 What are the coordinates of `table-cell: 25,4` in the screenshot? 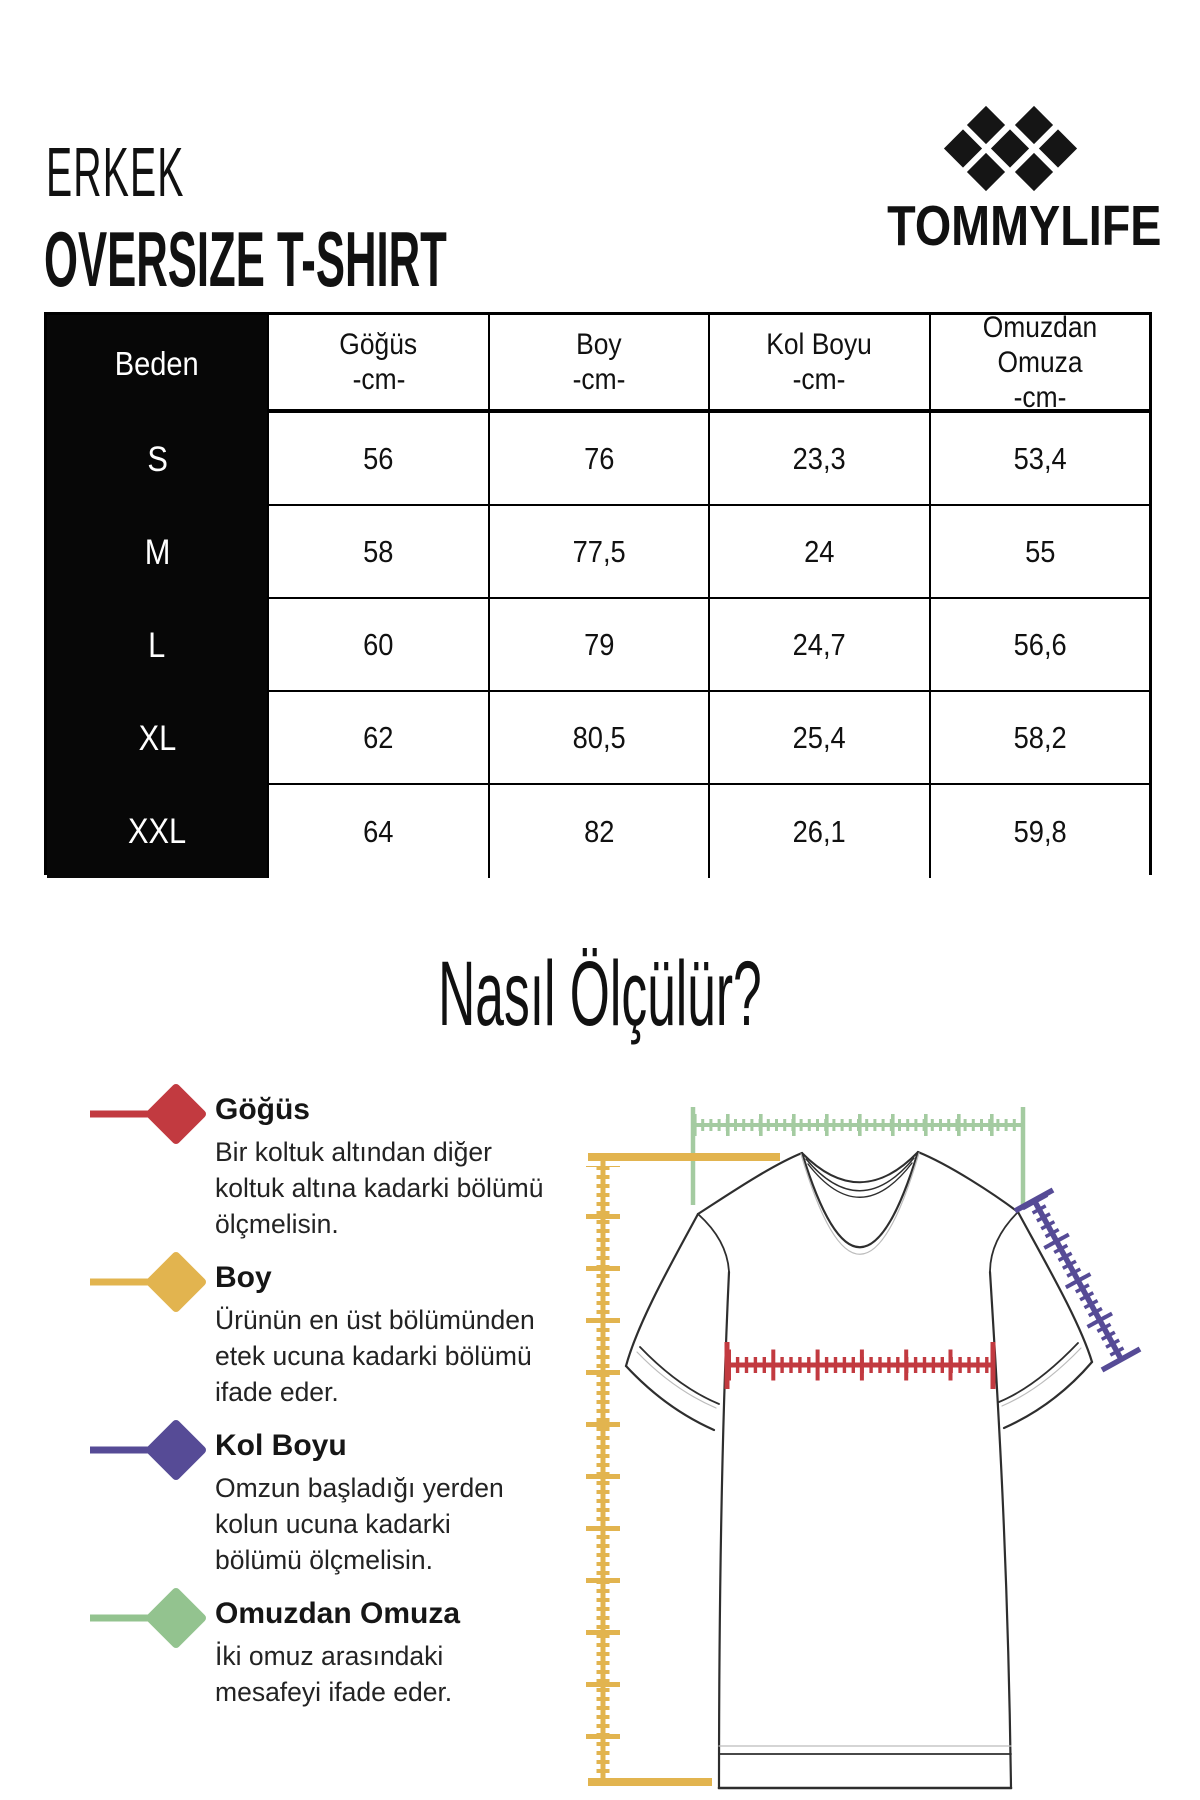 It's located at (818, 738).